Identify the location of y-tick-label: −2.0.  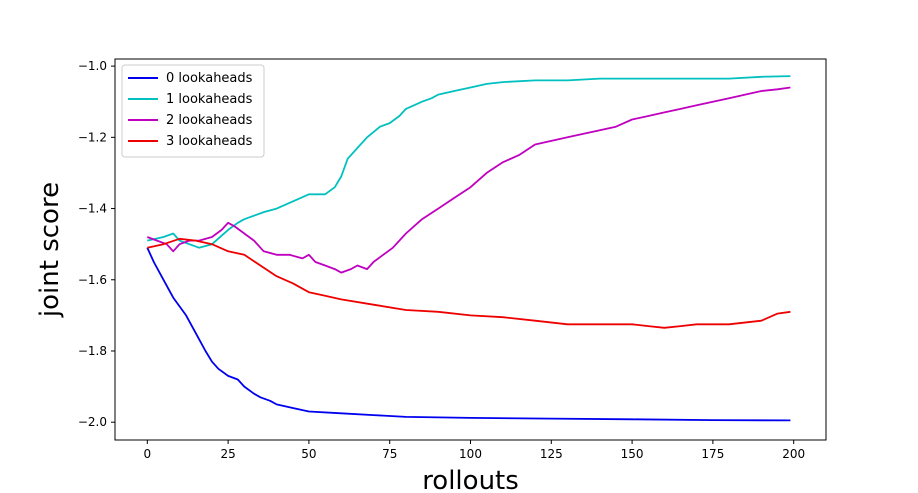
(92, 422).